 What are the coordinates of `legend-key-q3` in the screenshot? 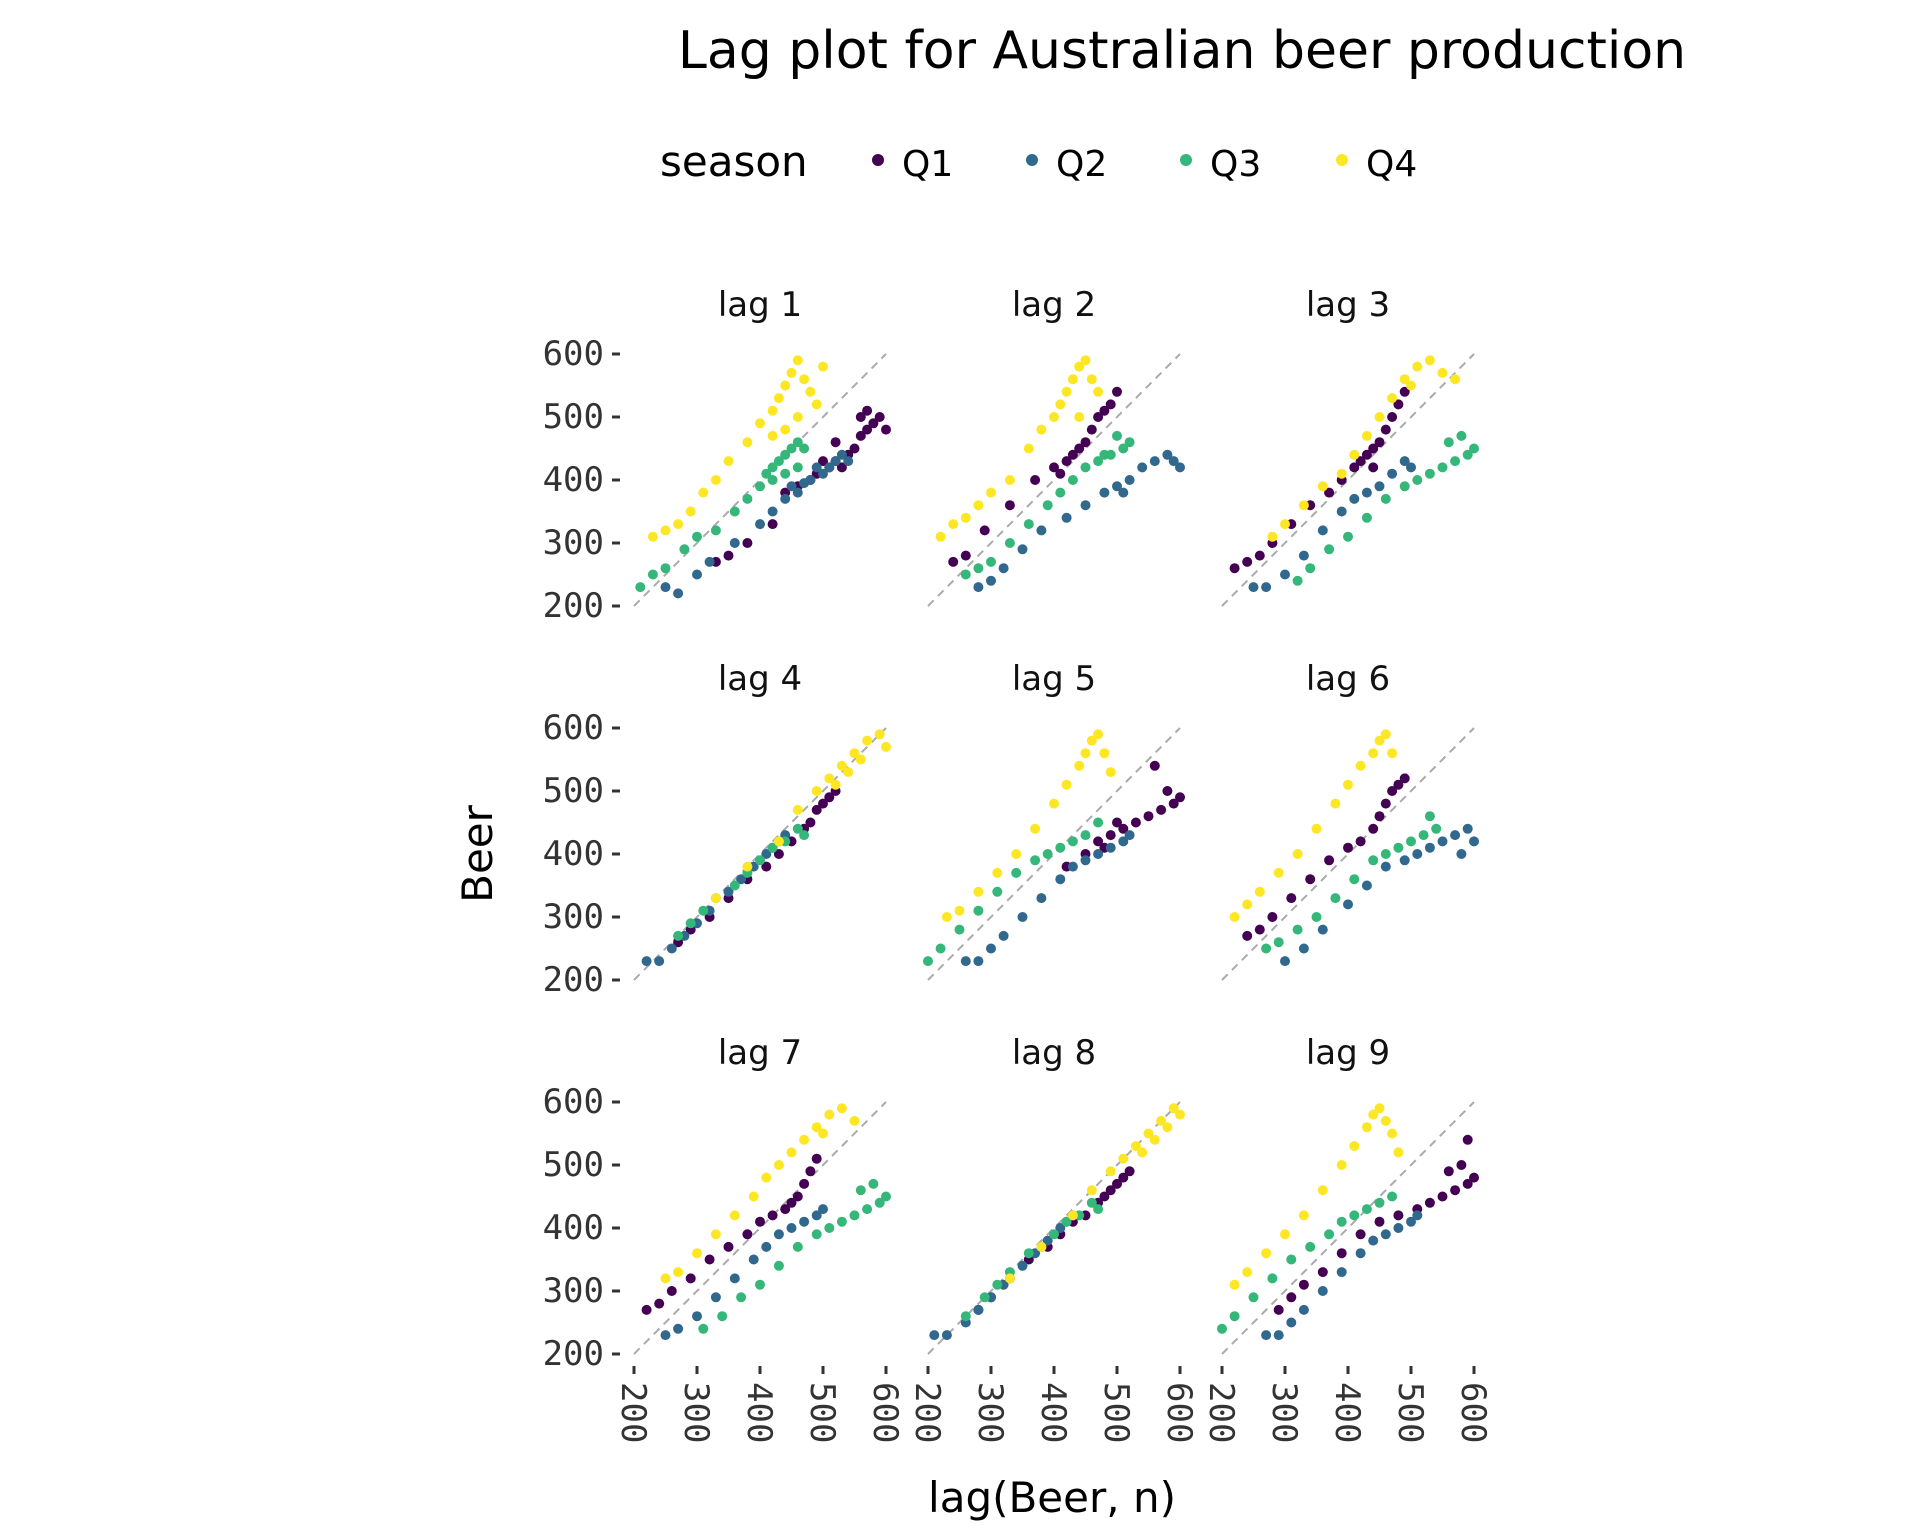 It's located at (1186, 160).